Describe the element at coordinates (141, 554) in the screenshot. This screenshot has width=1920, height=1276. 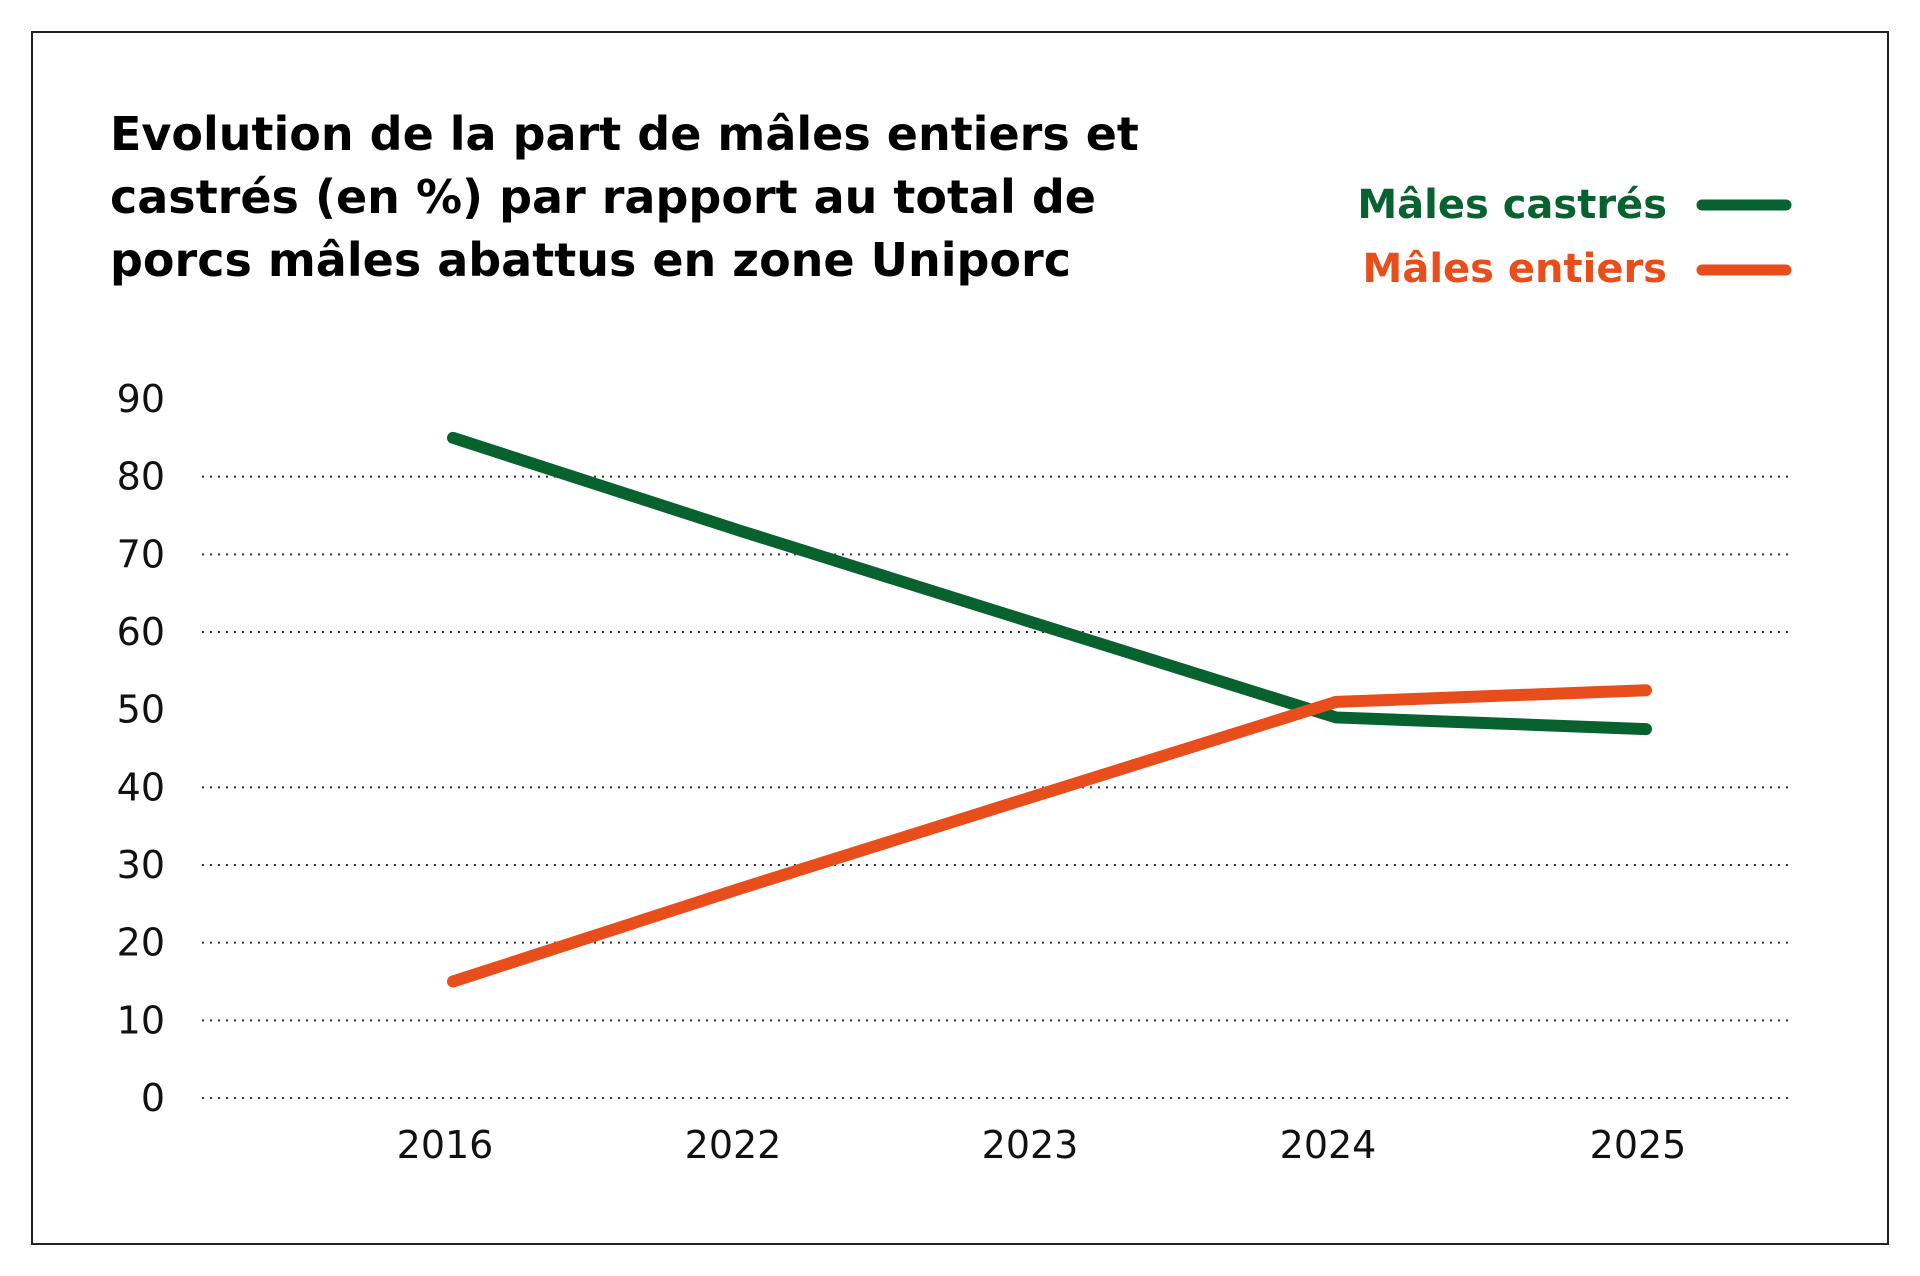
I see `y-tick-label: 70` at that location.